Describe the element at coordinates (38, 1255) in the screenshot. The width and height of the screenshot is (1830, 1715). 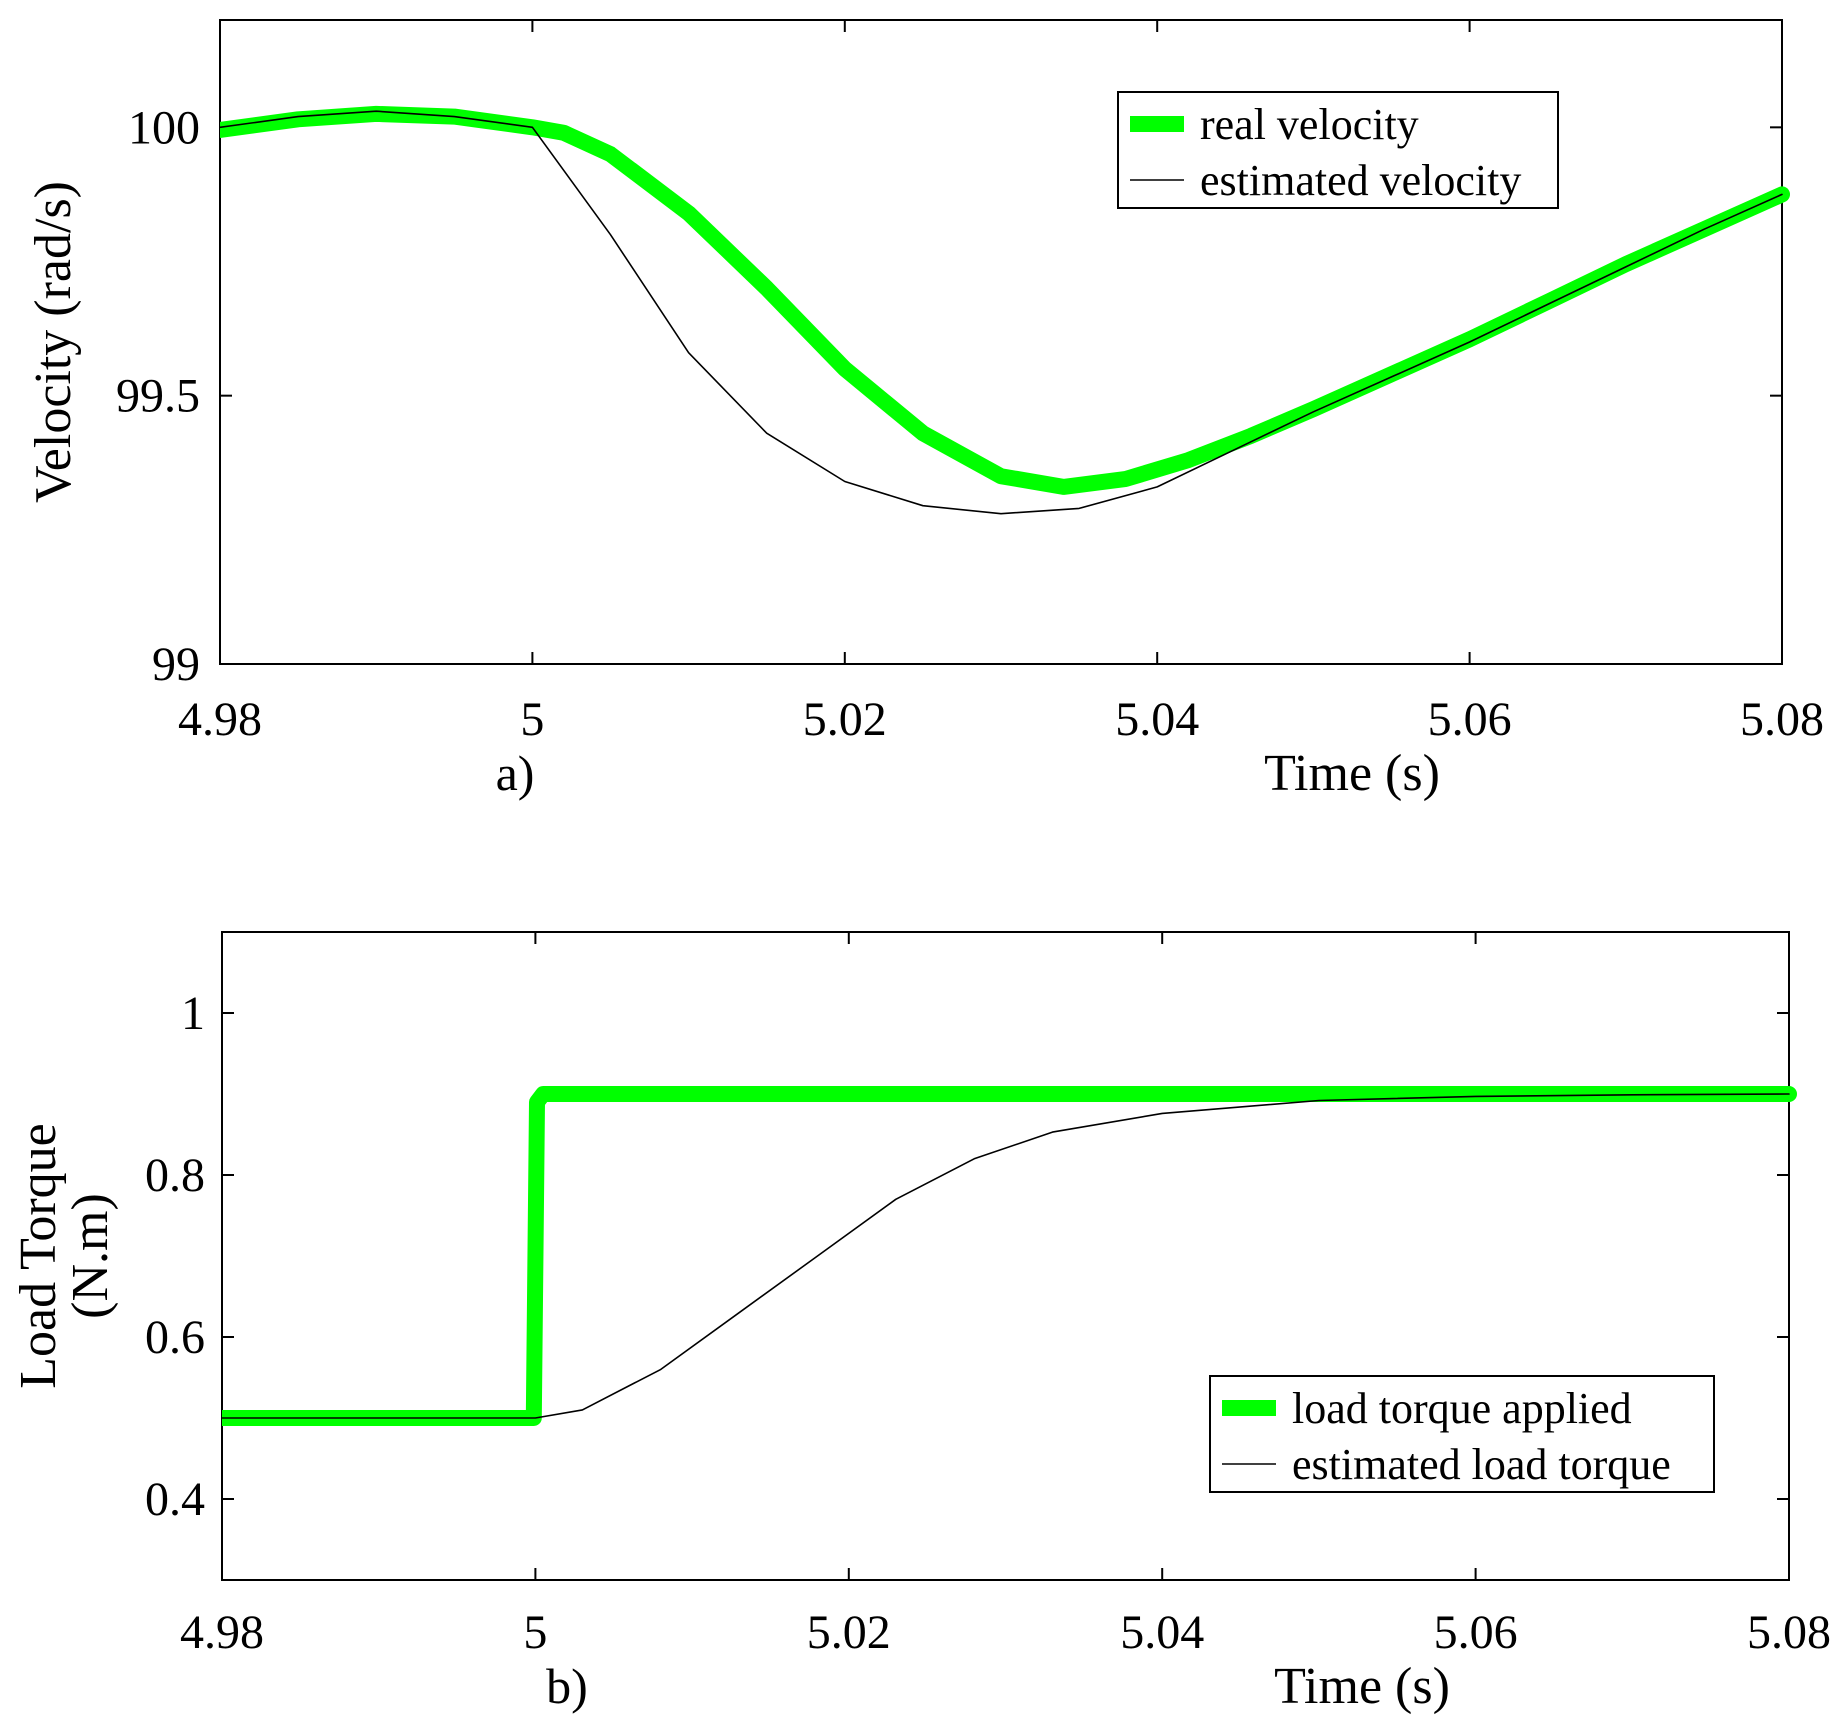
I see `y-axis-label-line: Load Torque` at that location.